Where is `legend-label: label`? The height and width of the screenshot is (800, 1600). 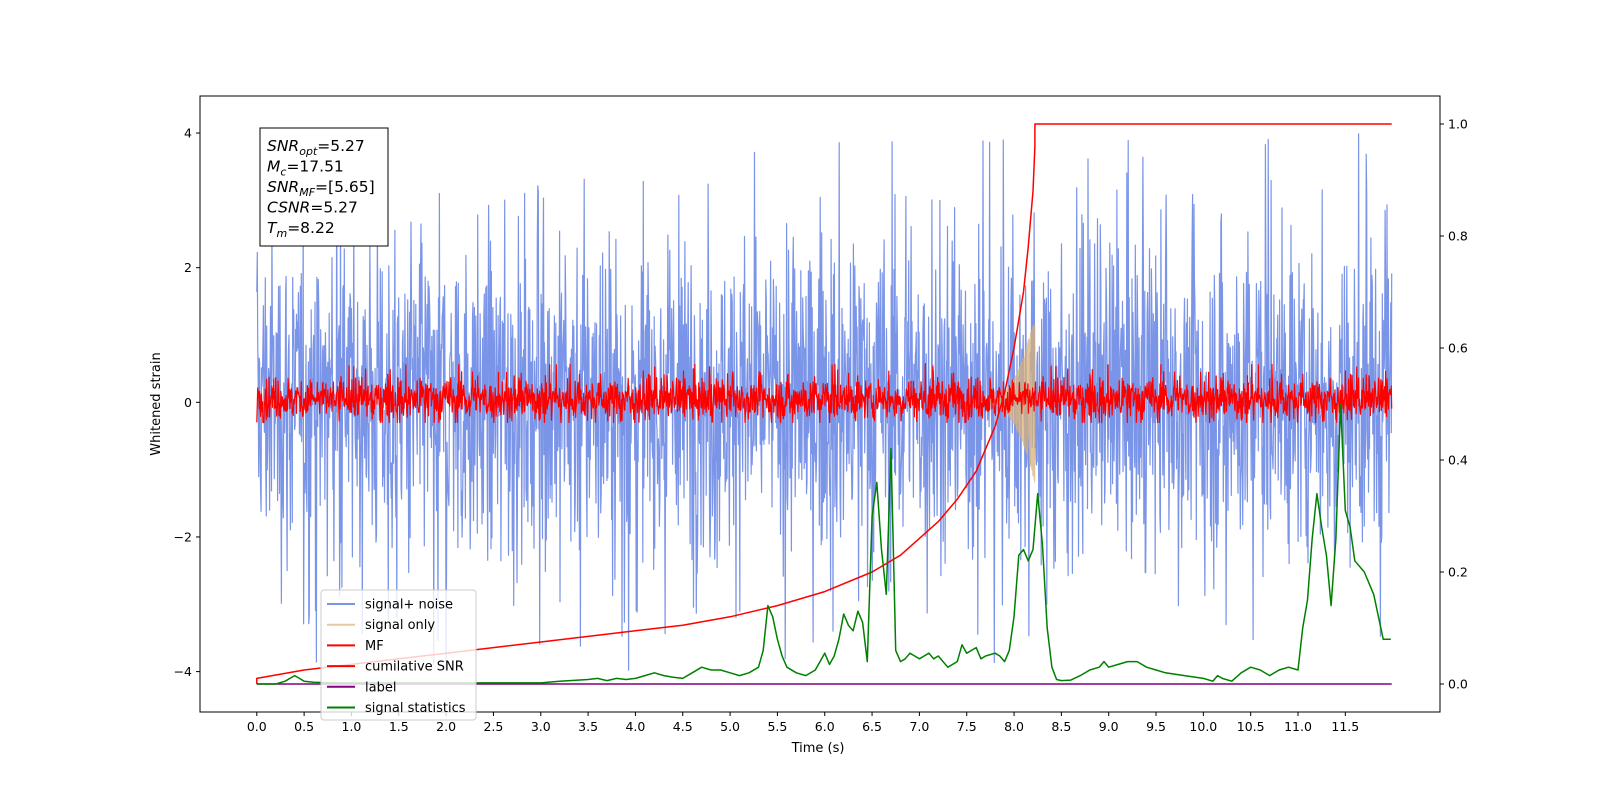
legend-label: label is located at coordinates (380, 687).